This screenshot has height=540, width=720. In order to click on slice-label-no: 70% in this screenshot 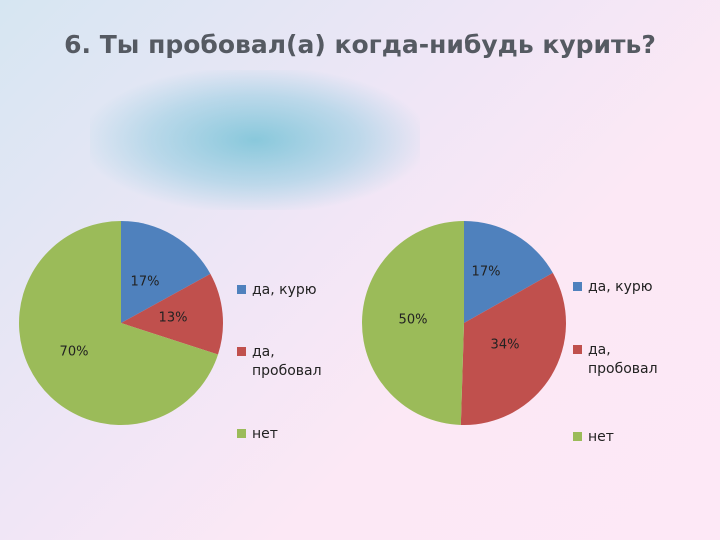, I will do `click(74, 352)`.